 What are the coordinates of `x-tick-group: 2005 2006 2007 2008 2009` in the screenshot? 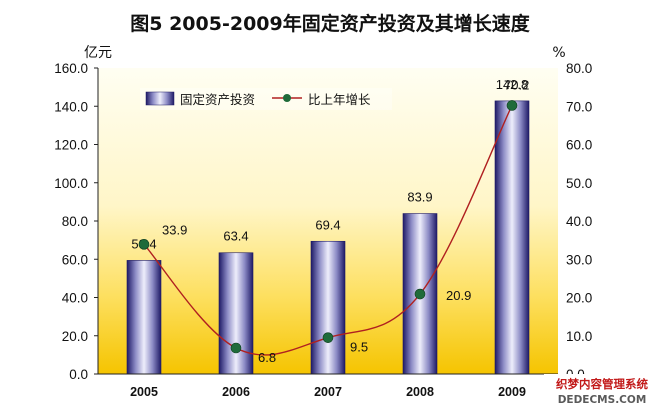 It's located at (328, 392).